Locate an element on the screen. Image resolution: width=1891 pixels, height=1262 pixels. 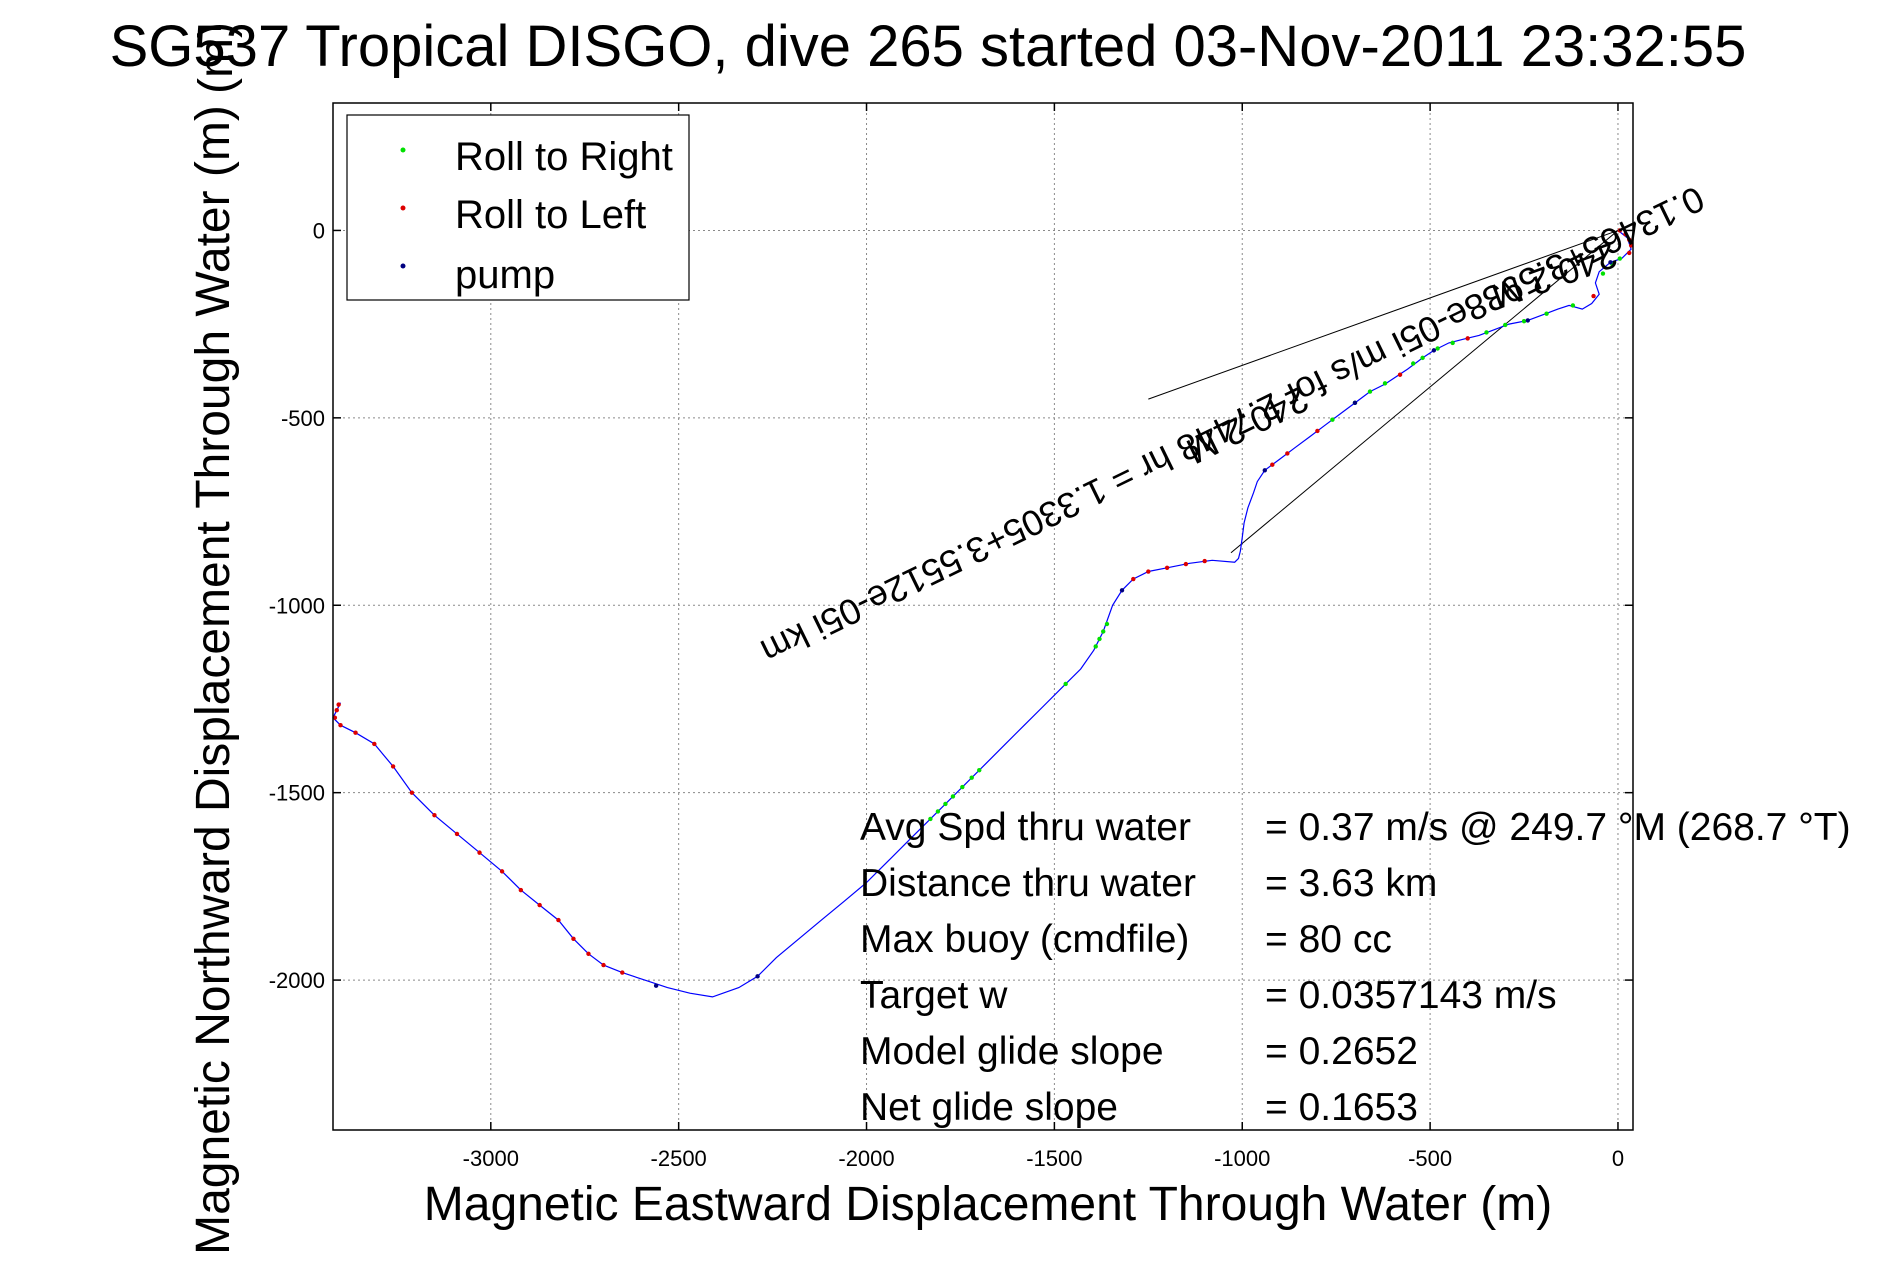
legend: Roll to Right Roll to Left pump is located at coordinates (518, 207).